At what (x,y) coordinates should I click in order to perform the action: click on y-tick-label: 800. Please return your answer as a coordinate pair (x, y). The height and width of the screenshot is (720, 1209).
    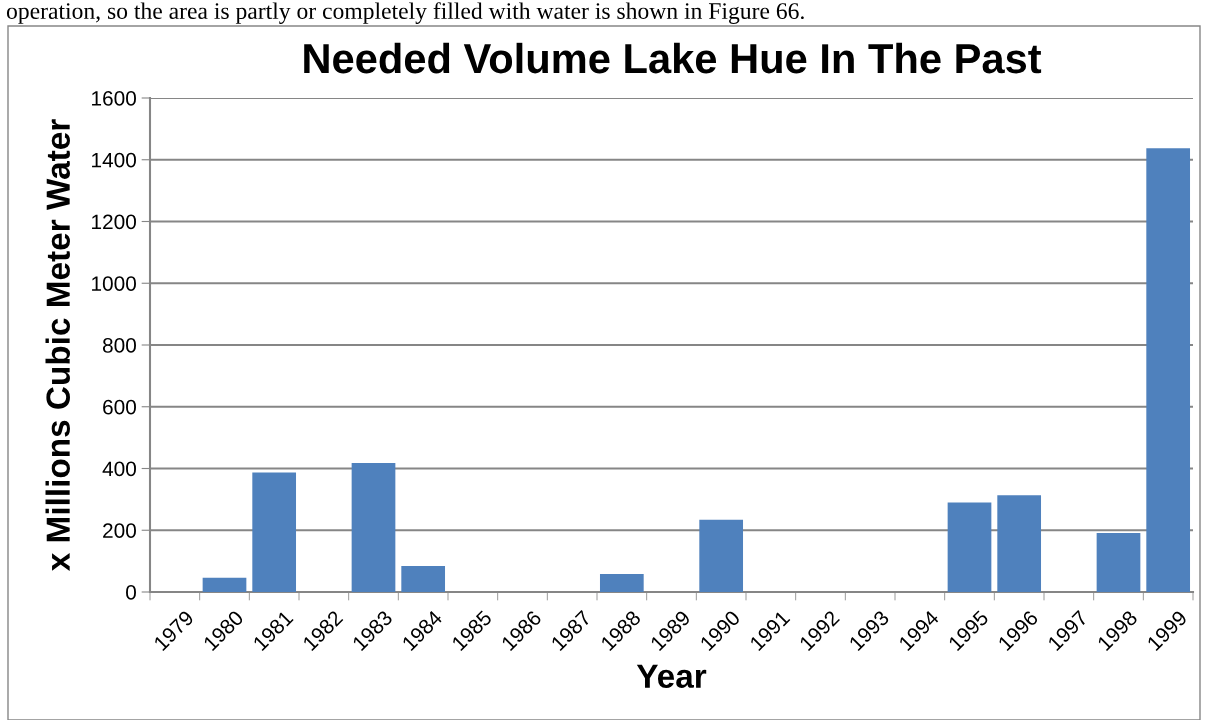
    Looking at the image, I should click on (119, 345).